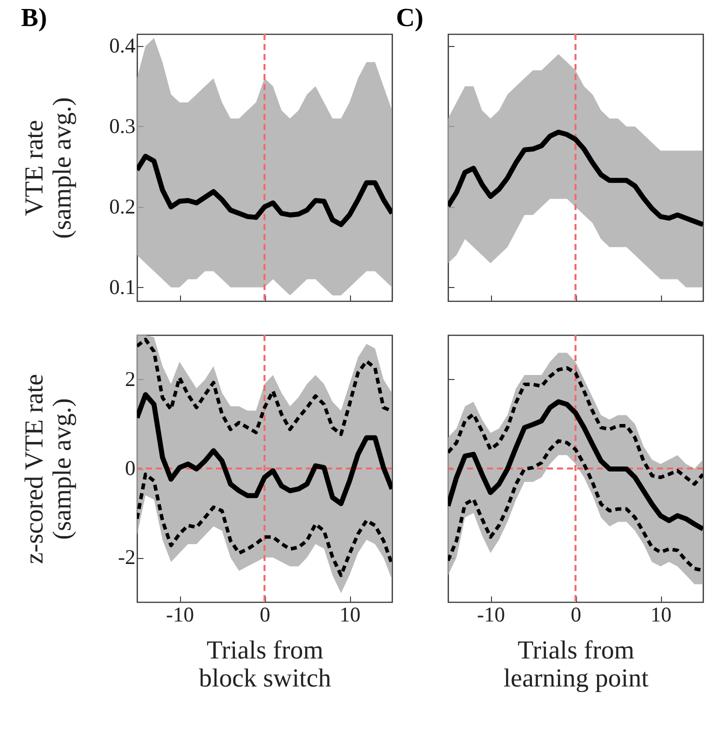 The width and height of the screenshot is (721, 755). I want to click on chart-title: B), so click(34, 17).